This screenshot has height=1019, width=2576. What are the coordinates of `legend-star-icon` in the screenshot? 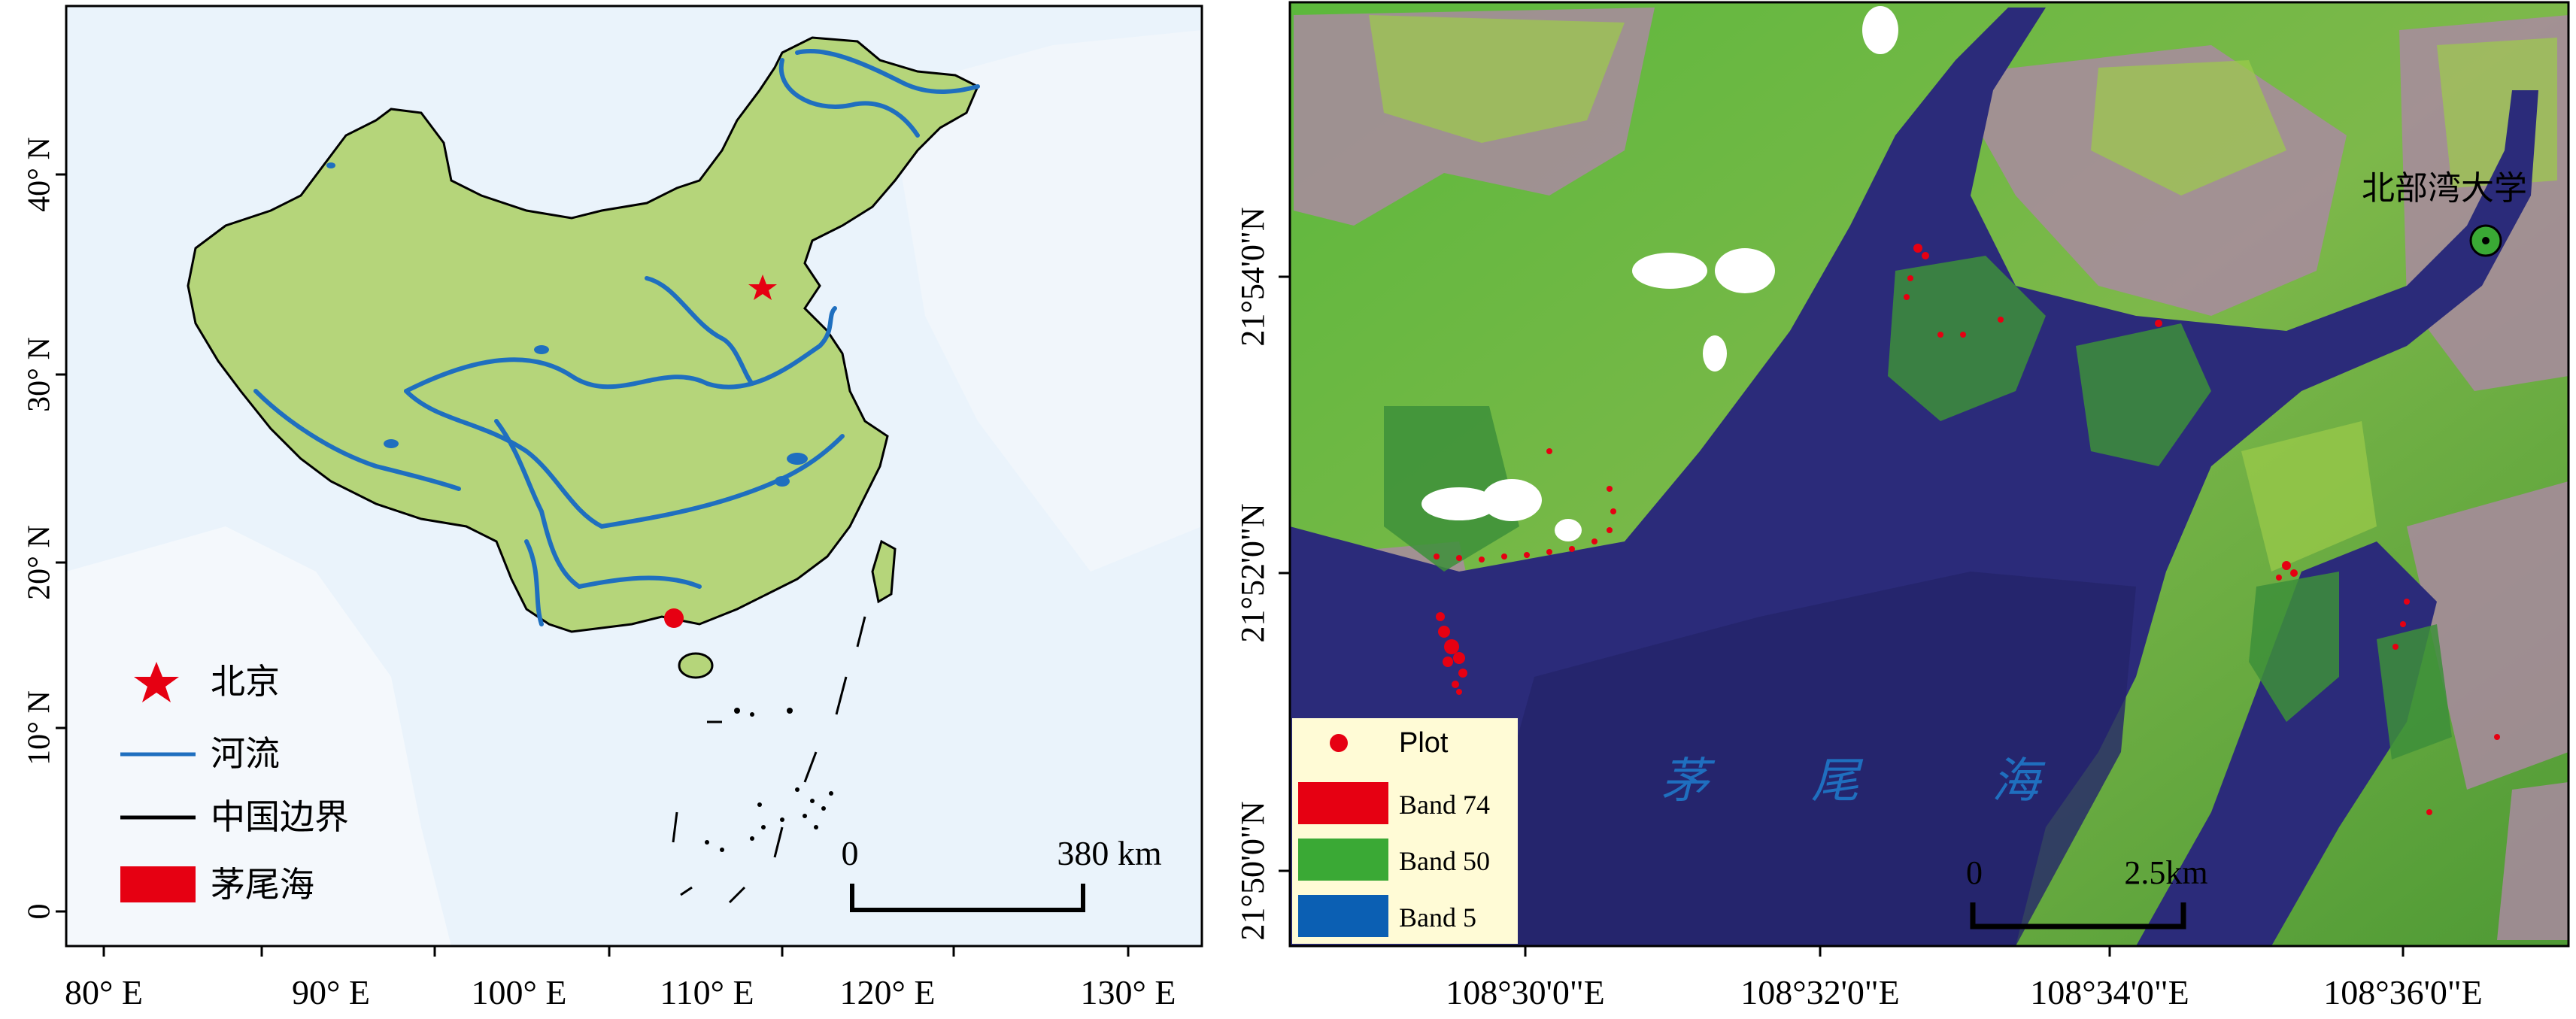 It's located at (156, 682).